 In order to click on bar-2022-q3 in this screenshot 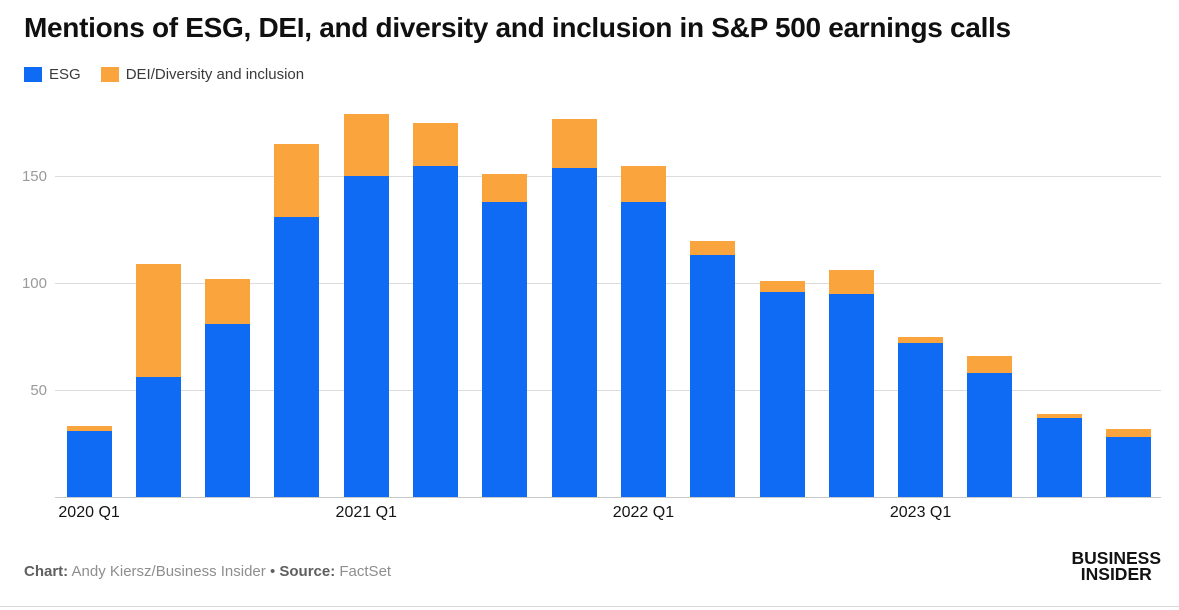, I will do `click(782, 389)`.